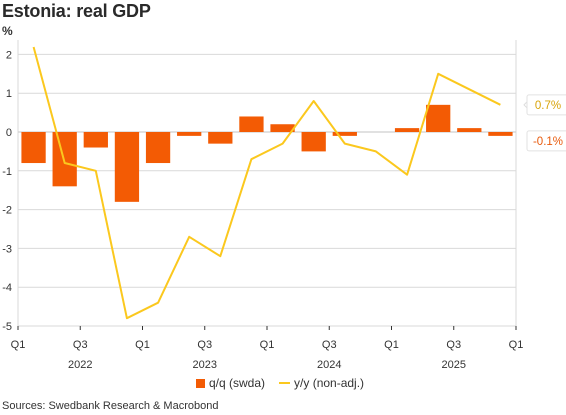 The width and height of the screenshot is (566, 415). I want to click on year-label: 2025, so click(454, 365).